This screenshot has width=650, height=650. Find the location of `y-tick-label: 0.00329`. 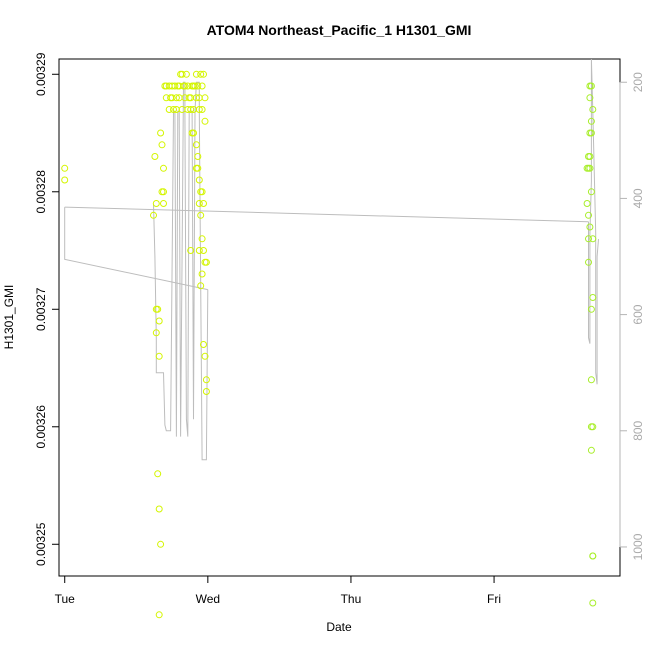

y-tick-label: 0.00329 is located at coordinates (41, 74).